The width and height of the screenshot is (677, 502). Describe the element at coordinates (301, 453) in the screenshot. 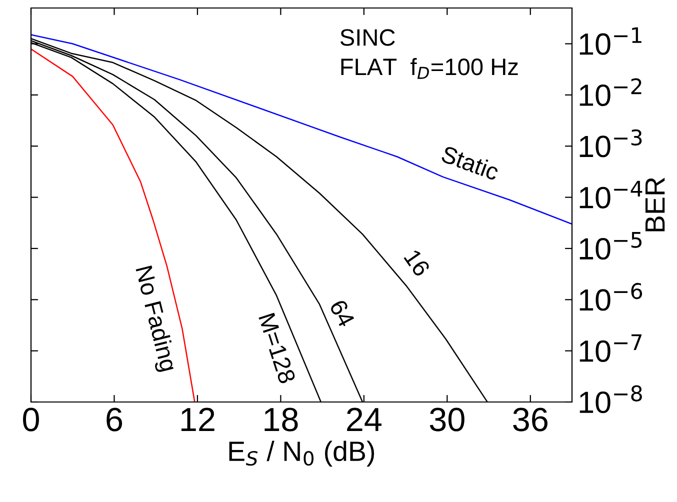

I see `x-axis-title: E$_{S}$ / N$_{0}$ (dB)` at that location.